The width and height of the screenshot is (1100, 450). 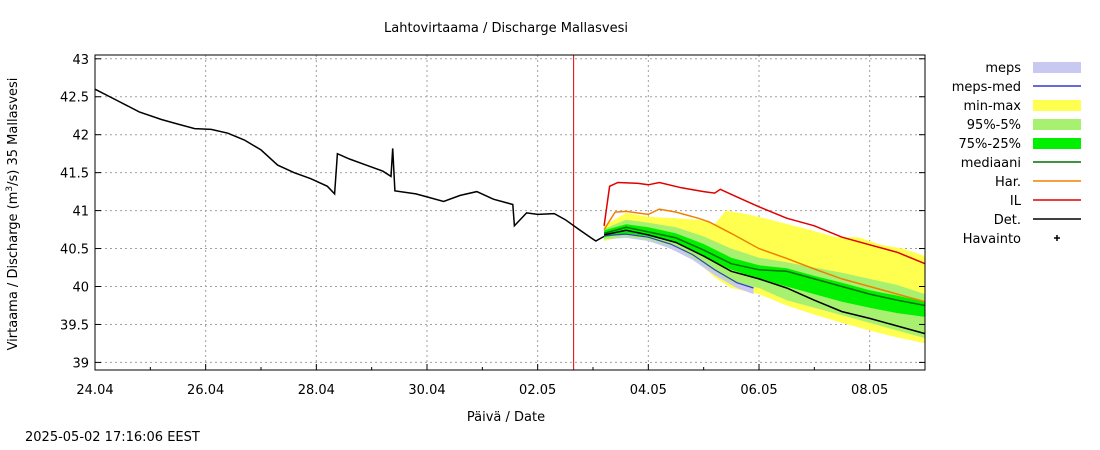 I want to click on series-meps-med, so click(x=679, y=261).